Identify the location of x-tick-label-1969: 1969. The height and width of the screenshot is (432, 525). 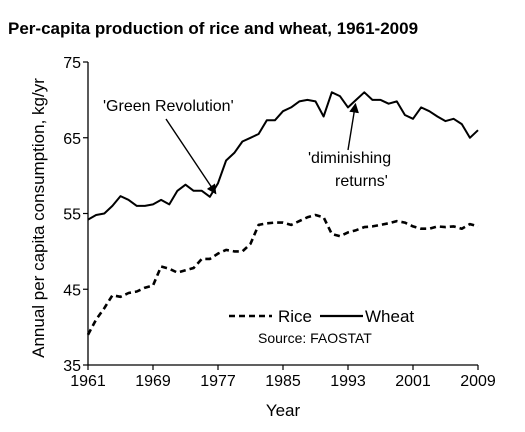
(153, 381).